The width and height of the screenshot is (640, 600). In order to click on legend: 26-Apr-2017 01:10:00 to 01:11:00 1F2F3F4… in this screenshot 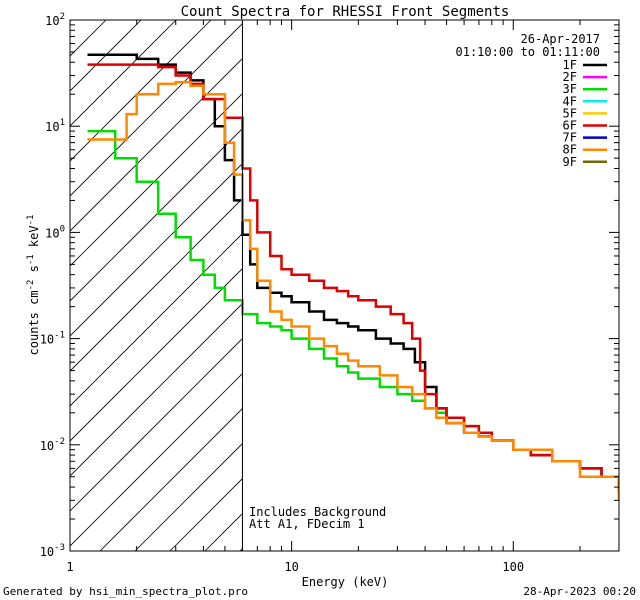, I will do `click(531, 100)`.